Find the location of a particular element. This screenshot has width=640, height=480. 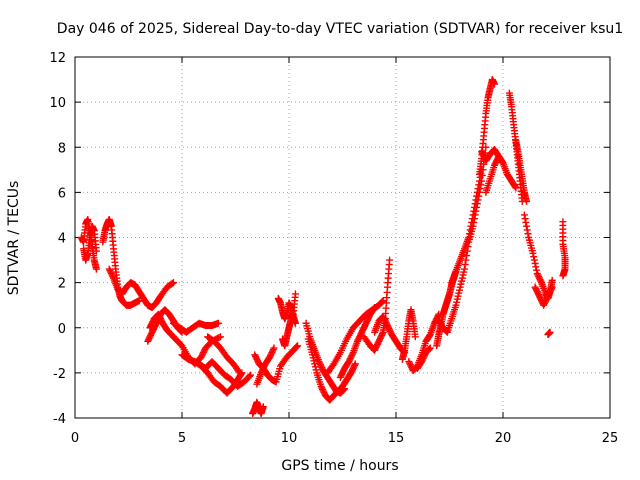

x-tick-label: 15 is located at coordinates (396, 438).